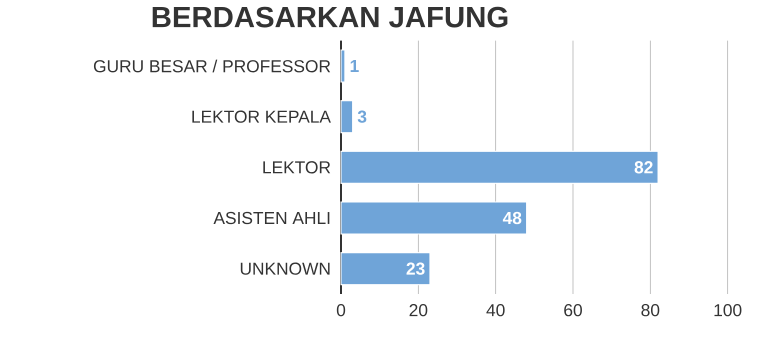 This screenshot has width=768, height=339. I want to click on y-tick-label: GURU BESAR / PROFESSOR, so click(212, 66).